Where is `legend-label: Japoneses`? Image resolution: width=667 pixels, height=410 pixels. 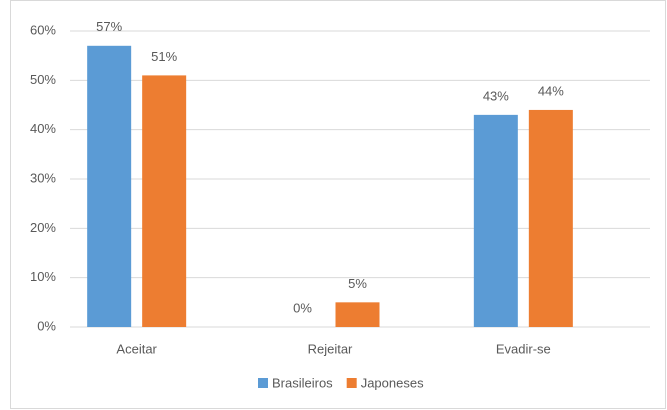
legend-label: Japoneses is located at coordinates (392, 382).